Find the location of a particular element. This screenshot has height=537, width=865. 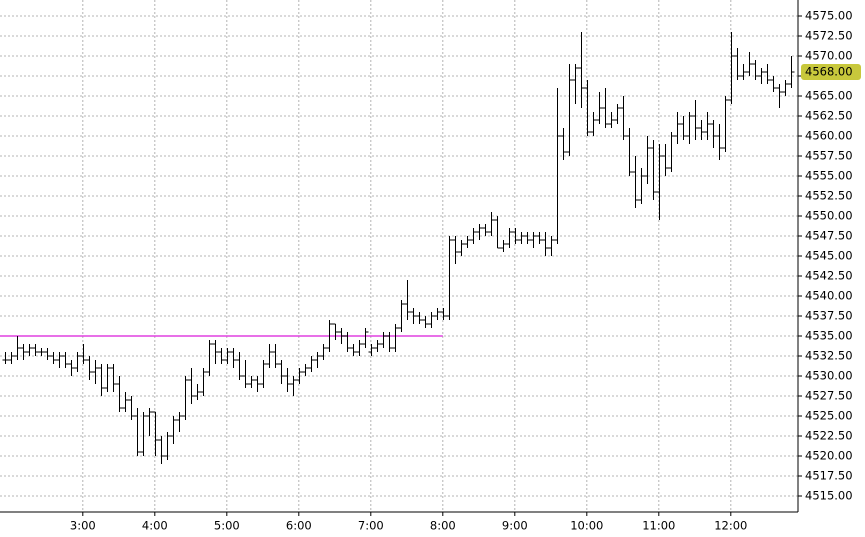

y-tick-label: 4572.50 is located at coordinates (829, 36).